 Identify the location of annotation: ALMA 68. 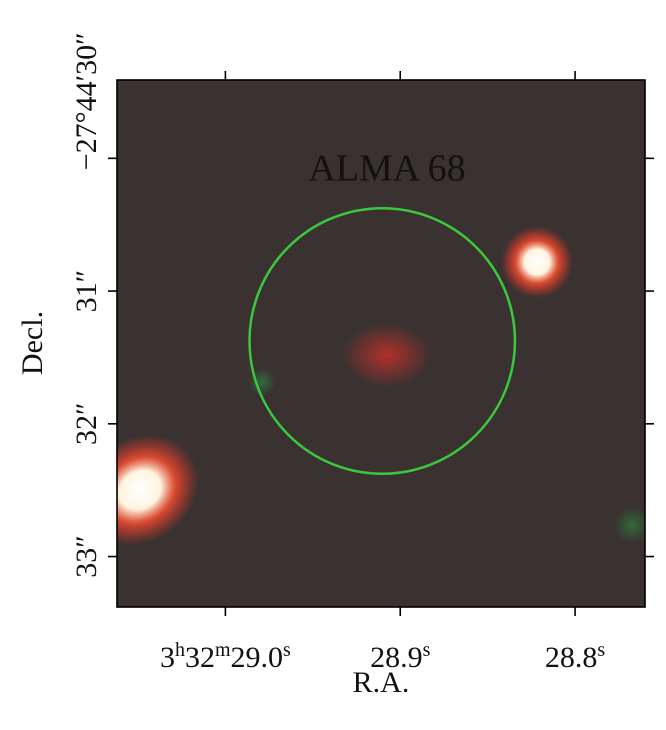
(386, 169).